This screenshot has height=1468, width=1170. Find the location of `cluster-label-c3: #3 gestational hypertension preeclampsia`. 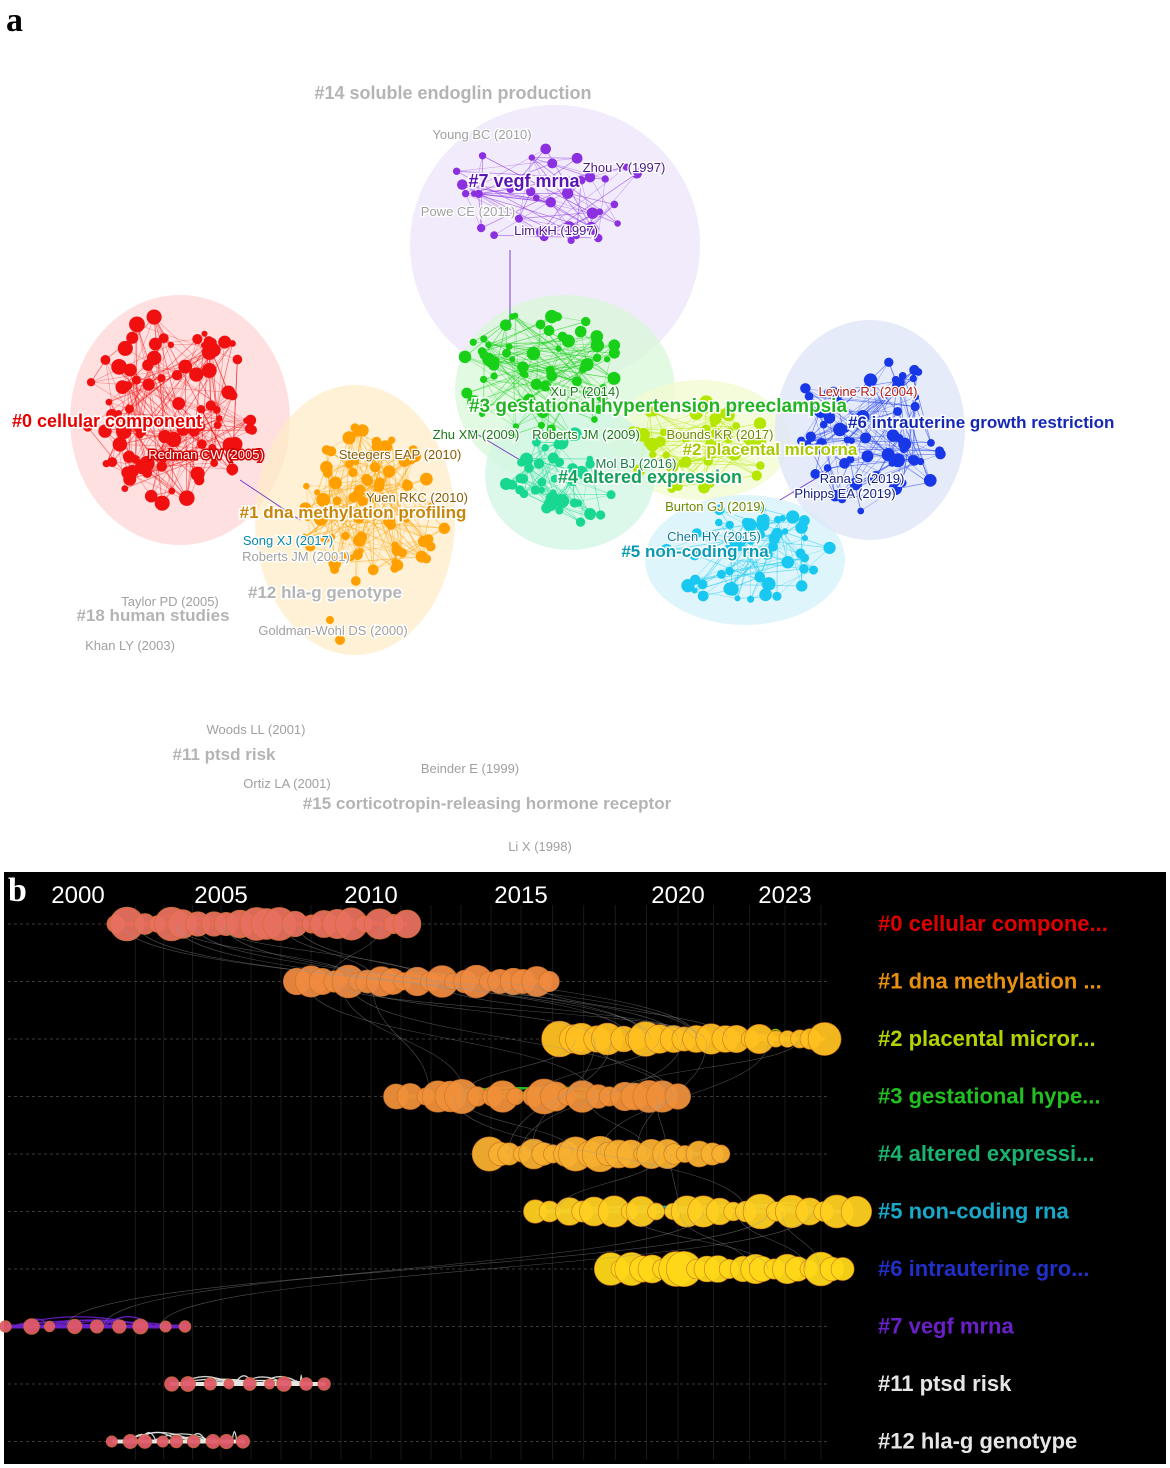

cluster-label-c3: #3 gestational hypertension preeclampsia is located at coordinates (658, 406).